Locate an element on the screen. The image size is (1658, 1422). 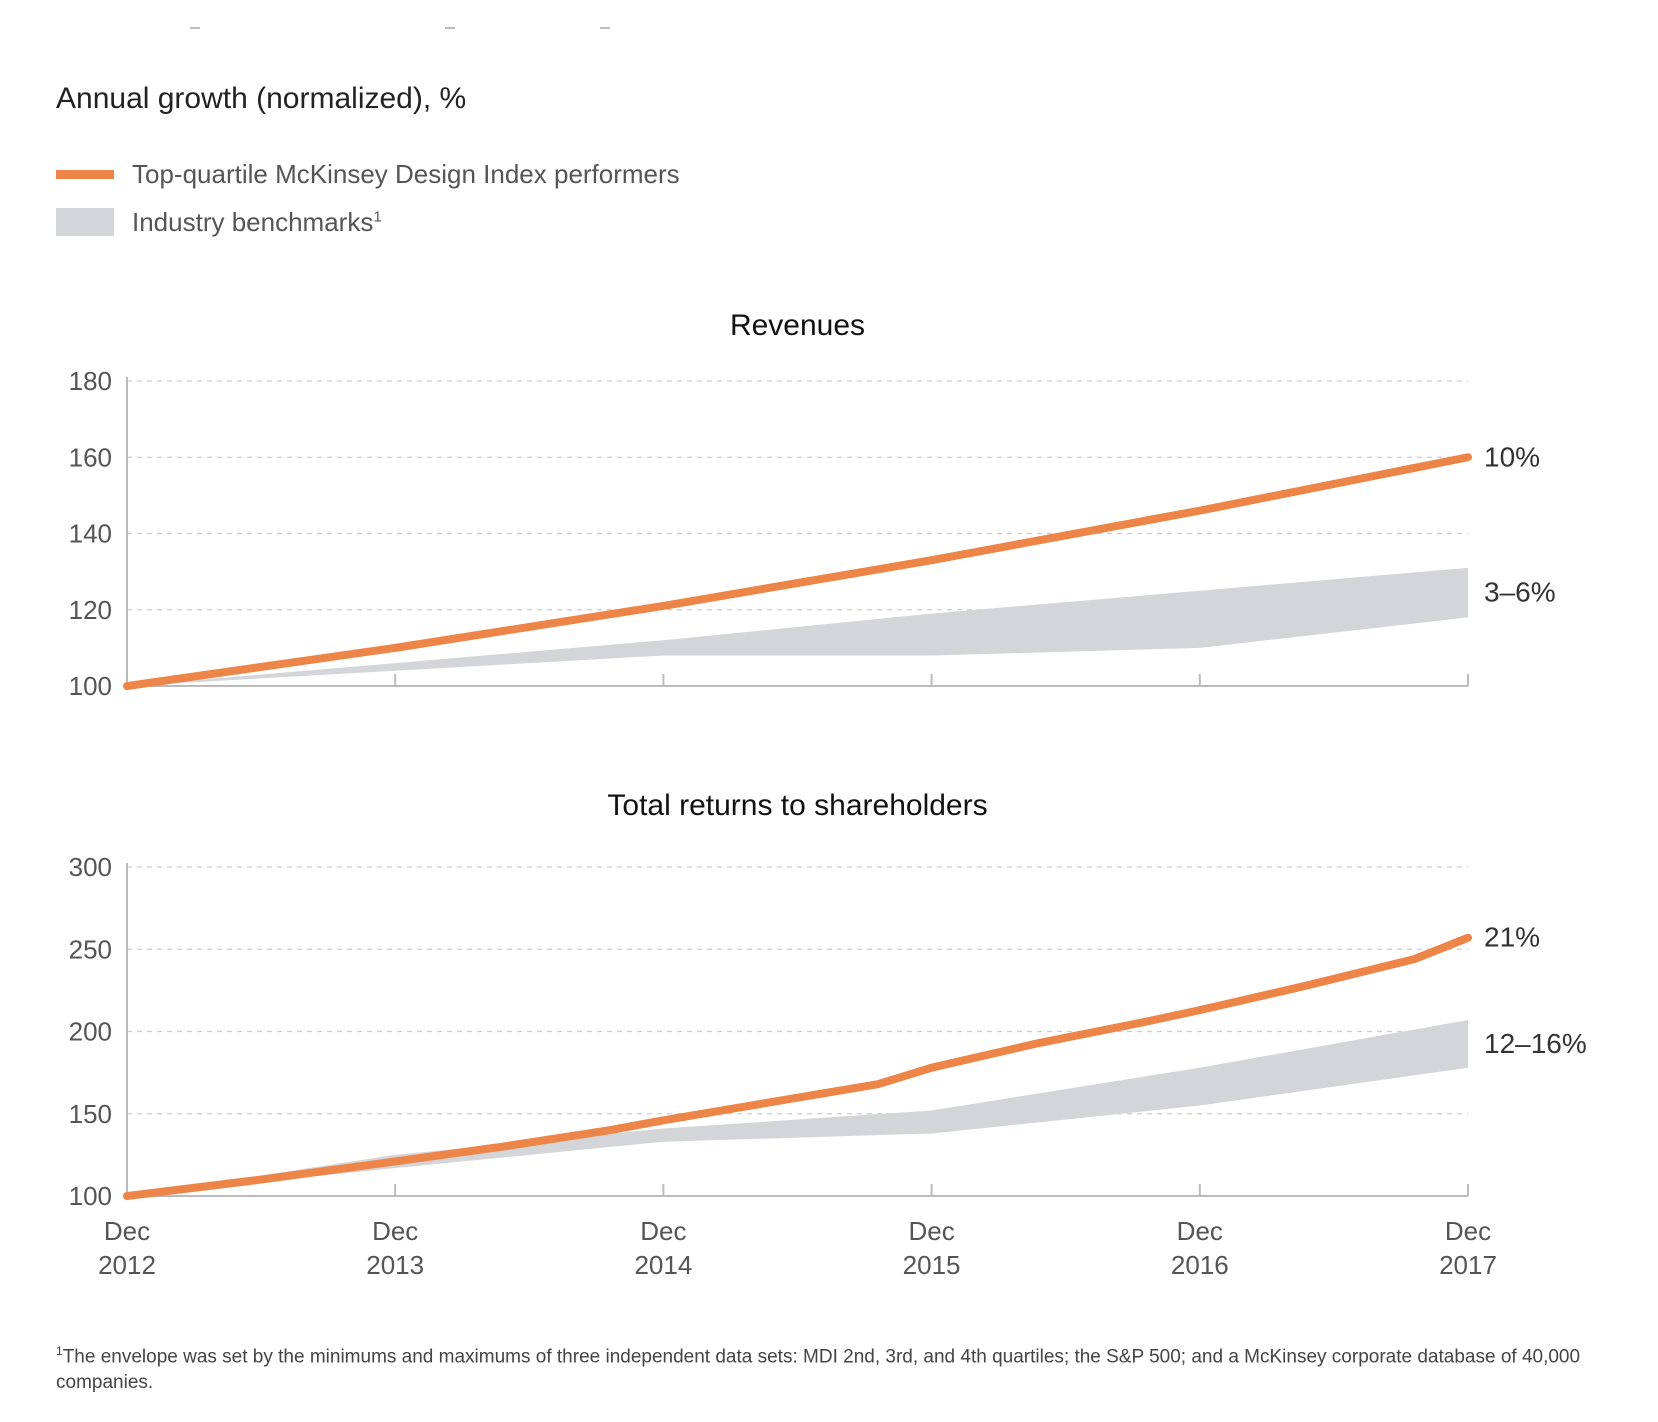
chart2-y-tick-label: 150 is located at coordinates (90, 1114).